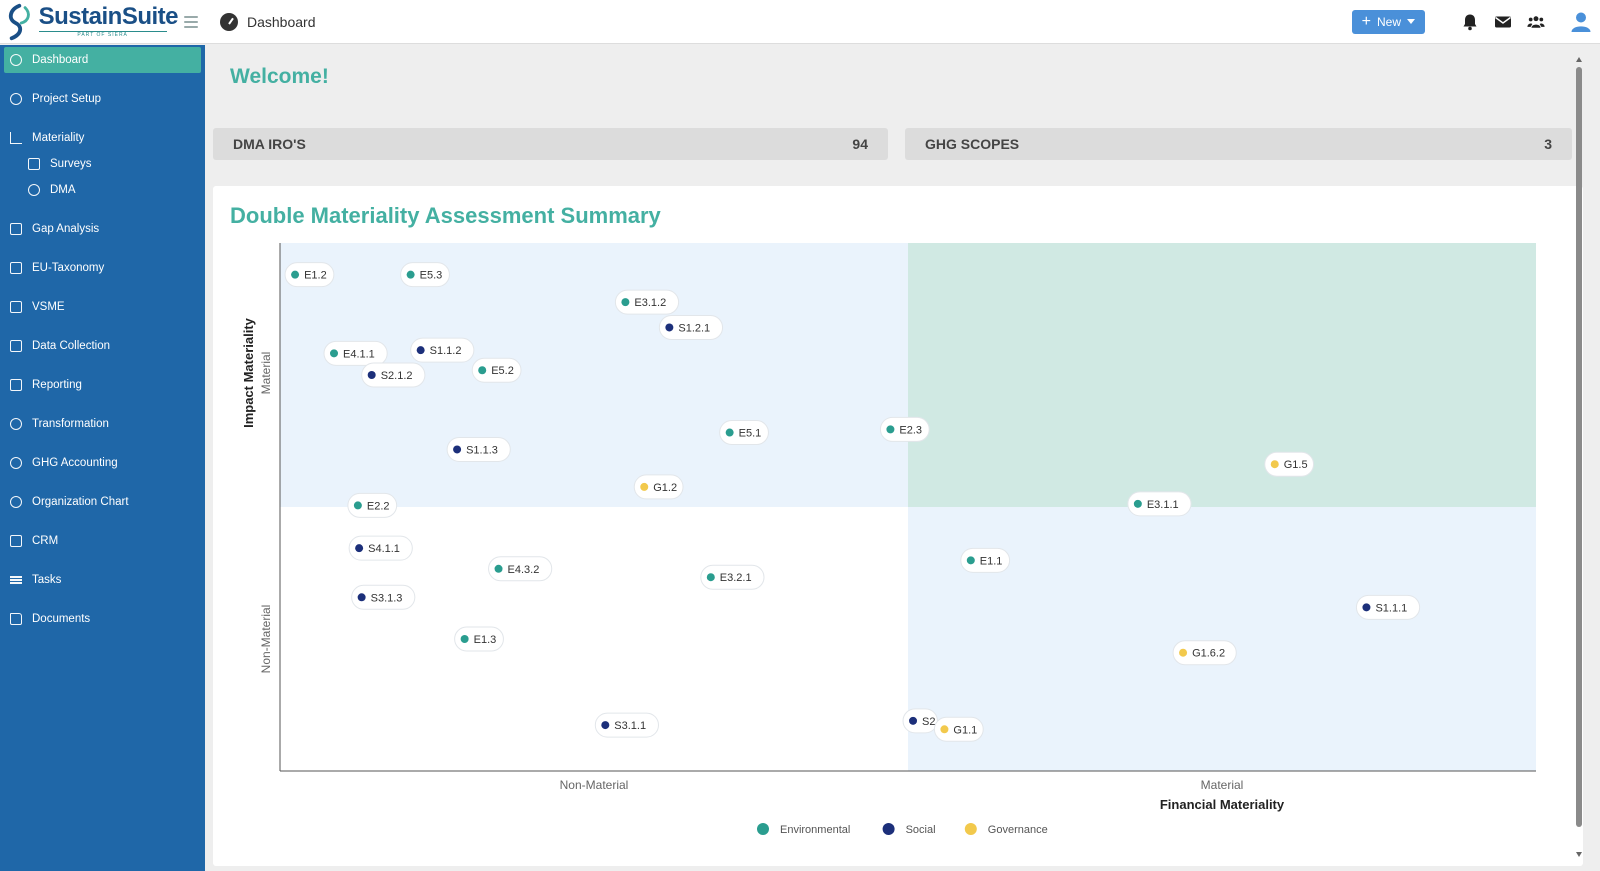 This screenshot has height=871, width=1600. I want to click on scroll-thumb, so click(1579, 447).